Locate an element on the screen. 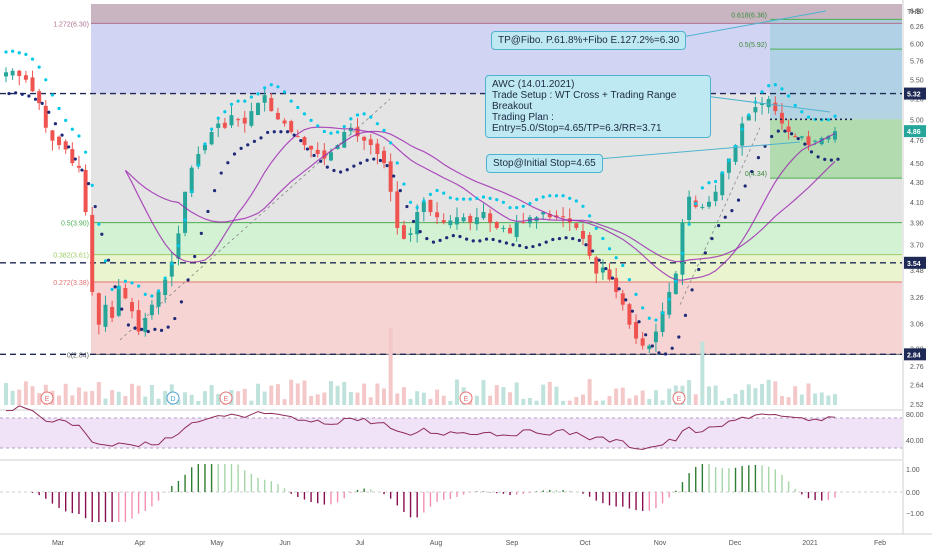 The image size is (932, 555). price-tick-label: 5.00 is located at coordinates (917, 120).